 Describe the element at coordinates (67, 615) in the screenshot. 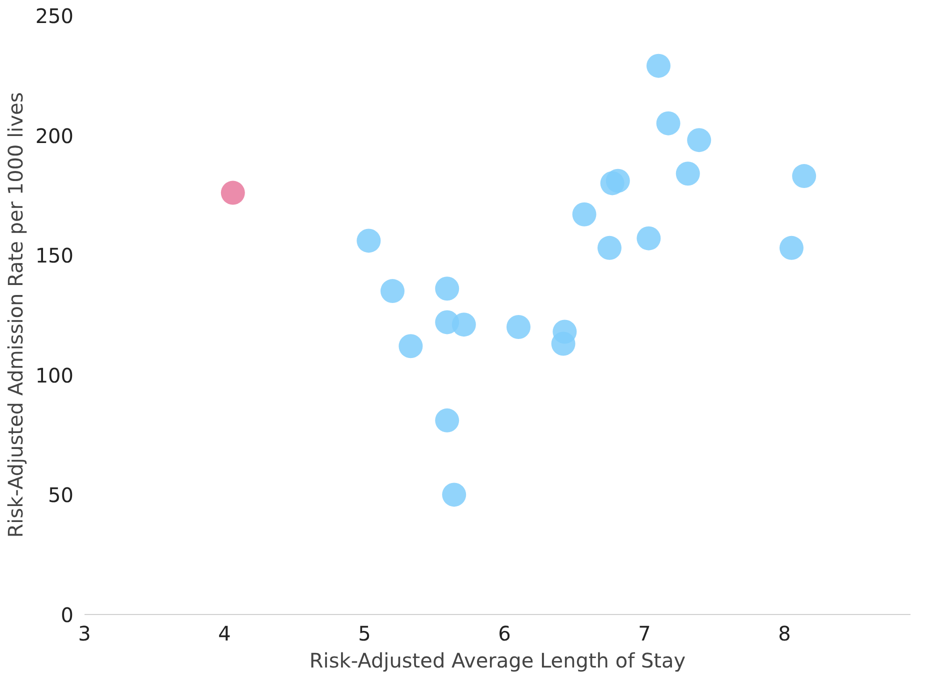

I see `y-tick-label: 0` at that location.